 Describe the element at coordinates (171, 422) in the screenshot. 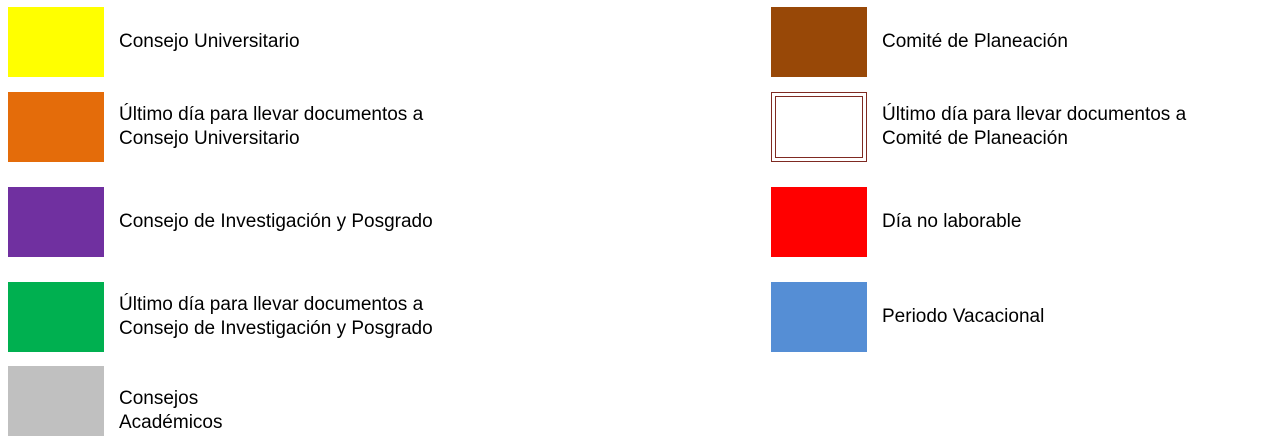

I see `legend-label-line: Académicos` at that location.